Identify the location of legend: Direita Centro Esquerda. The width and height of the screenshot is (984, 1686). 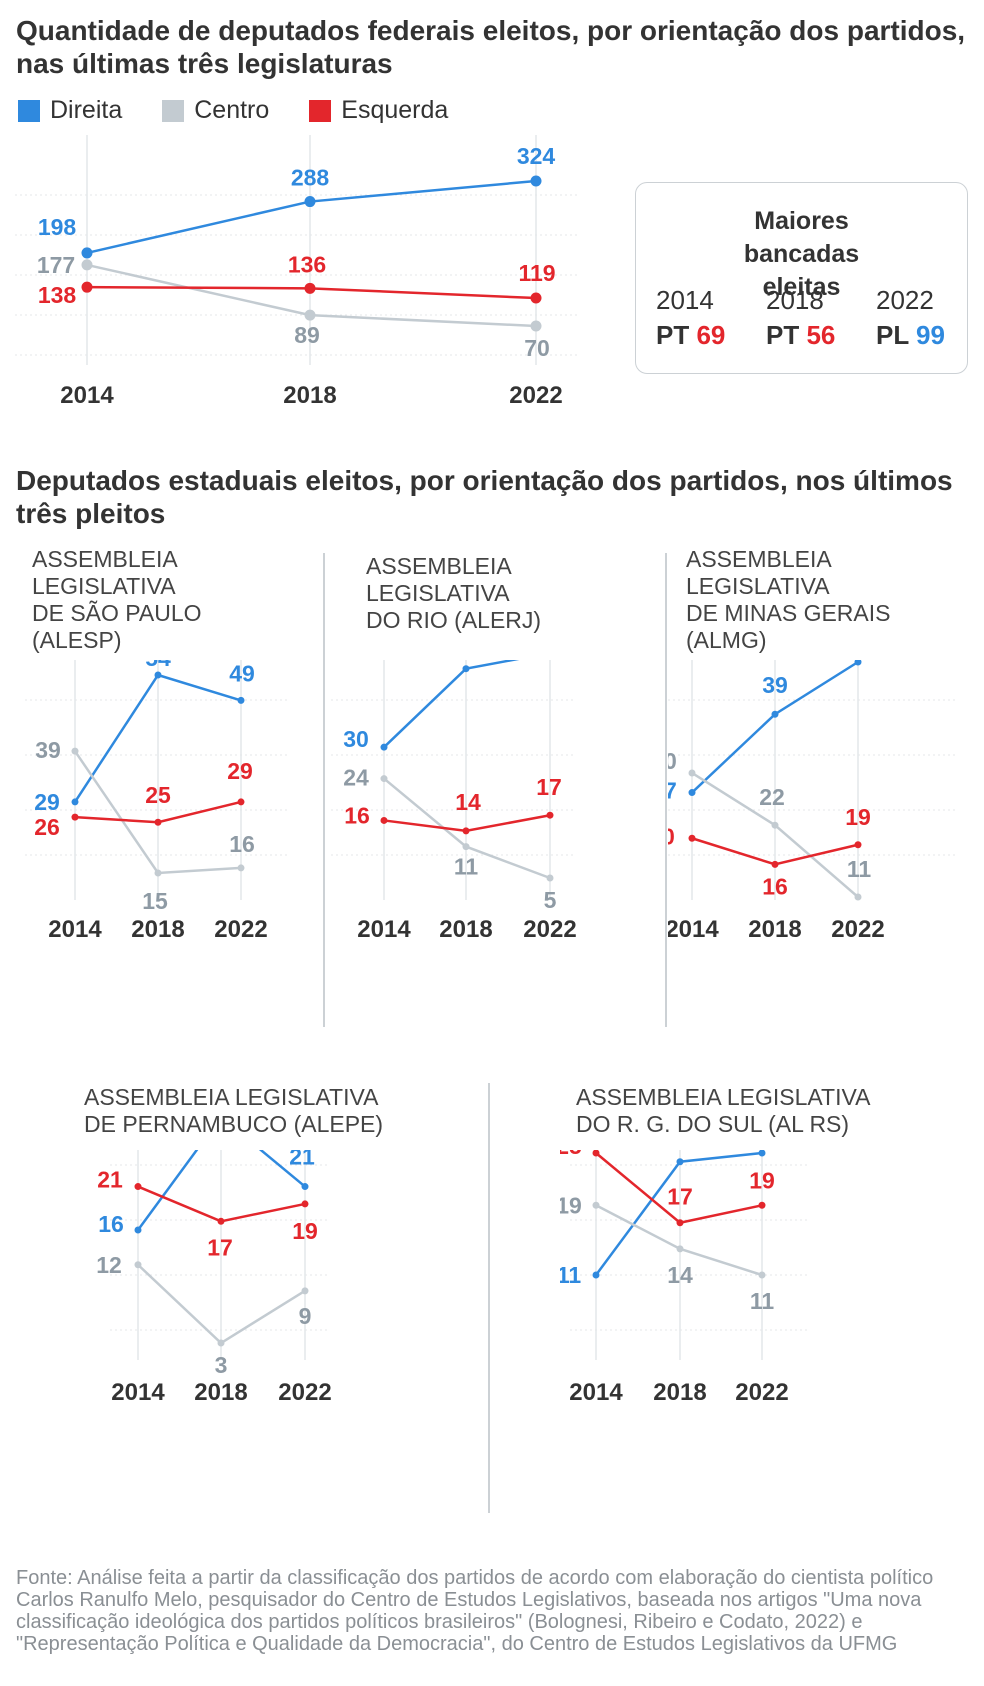
(233, 110).